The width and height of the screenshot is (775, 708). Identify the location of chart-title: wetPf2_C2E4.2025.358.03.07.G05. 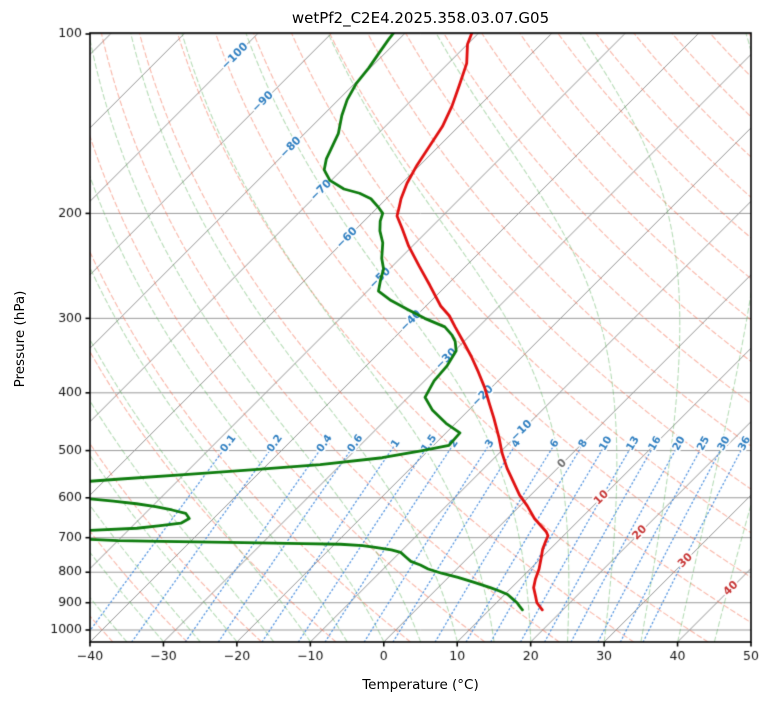
(420, 18).